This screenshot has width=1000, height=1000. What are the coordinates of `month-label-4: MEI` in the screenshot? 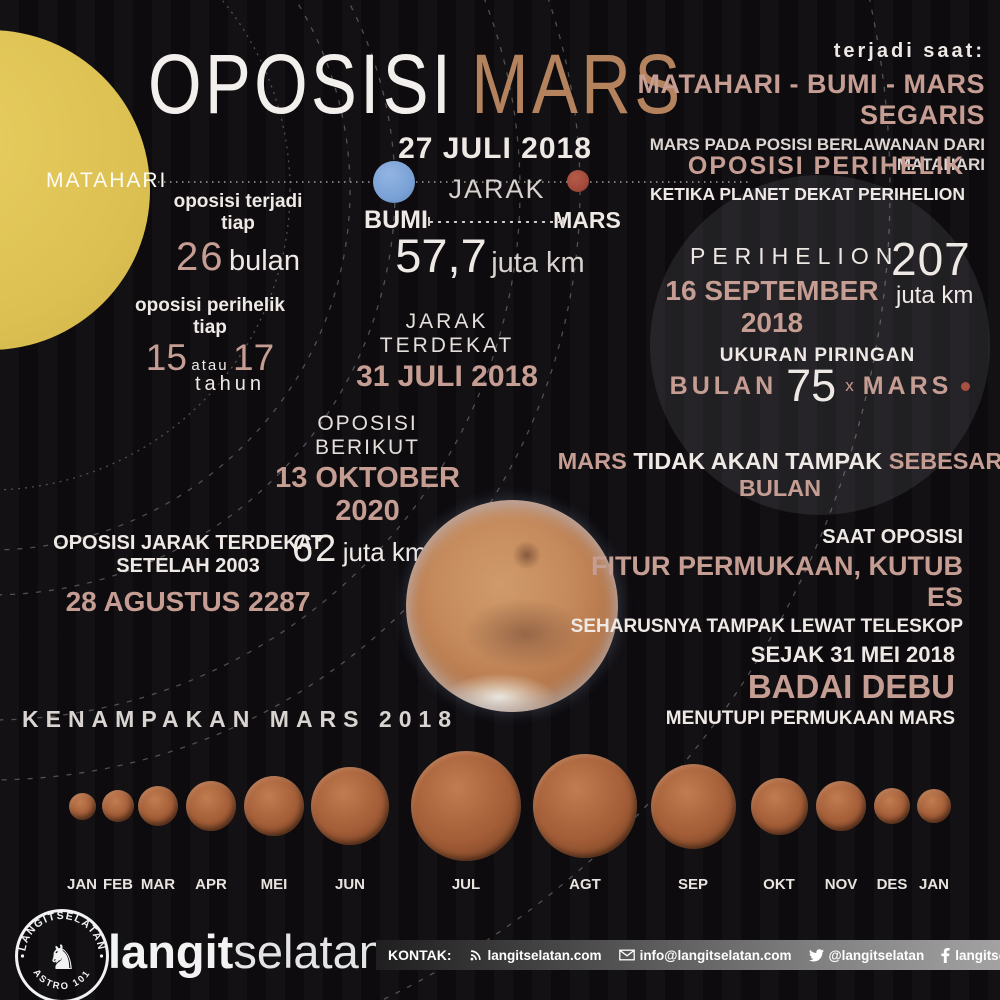 It's located at (274, 884).